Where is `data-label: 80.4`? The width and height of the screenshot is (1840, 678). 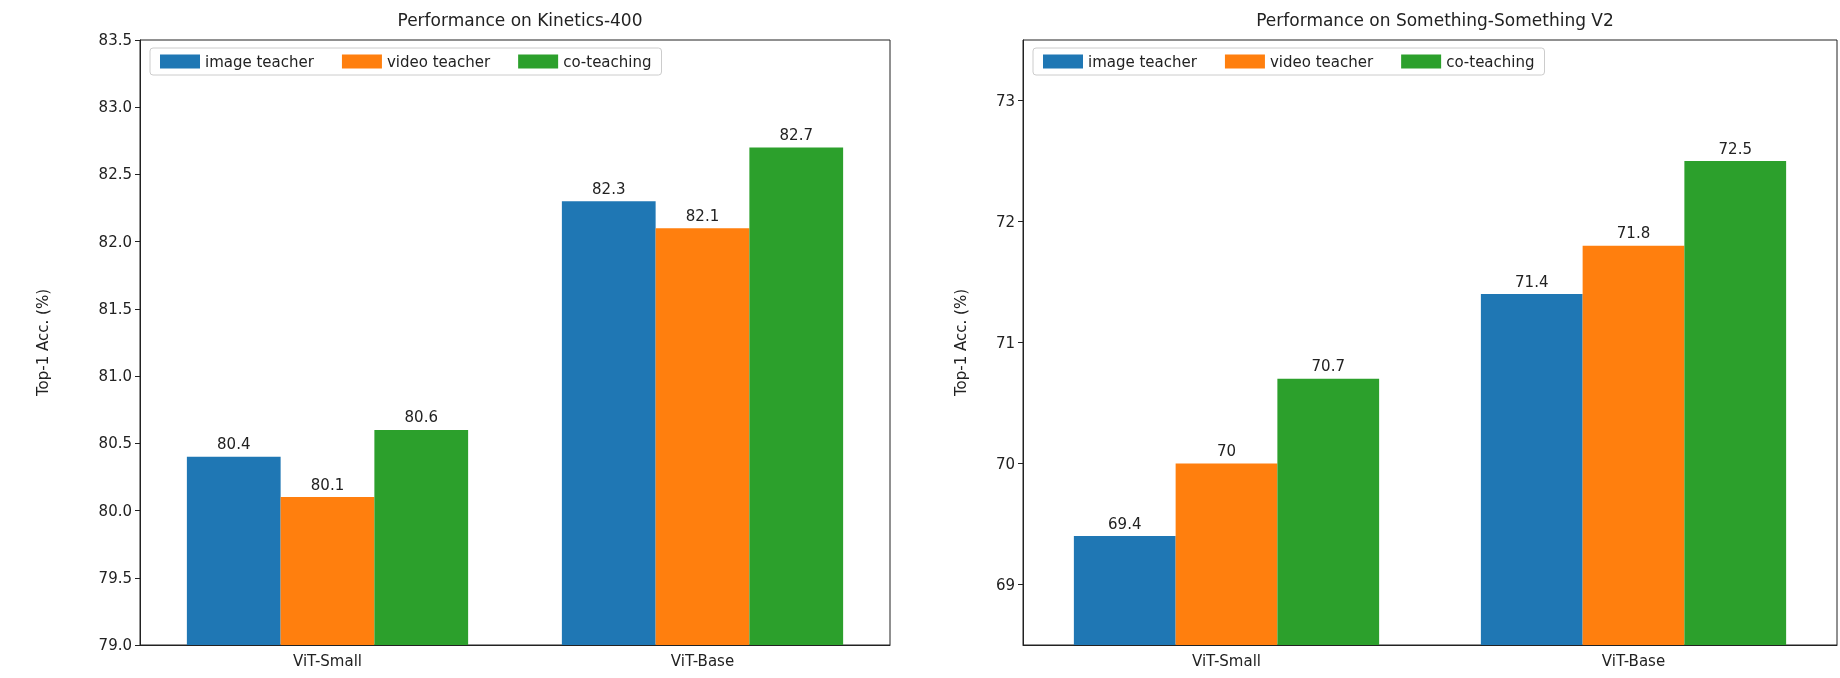 data-label: 80.4 is located at coordinates (234, 444).